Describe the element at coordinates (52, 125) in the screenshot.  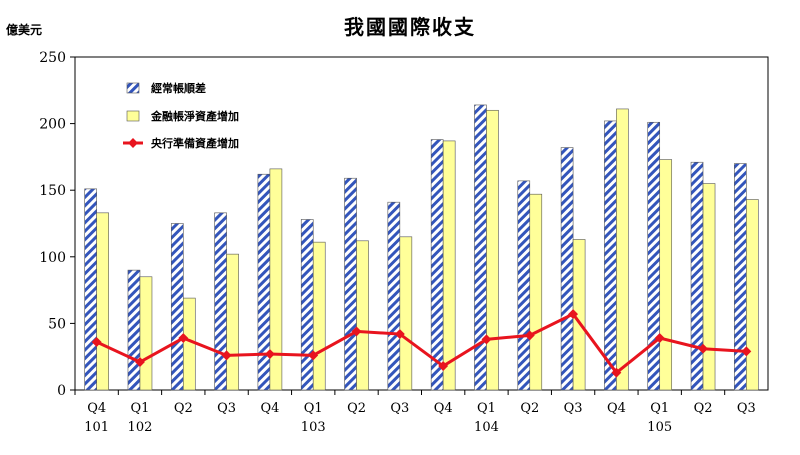
I see `y-tick-label: 200` at that location.